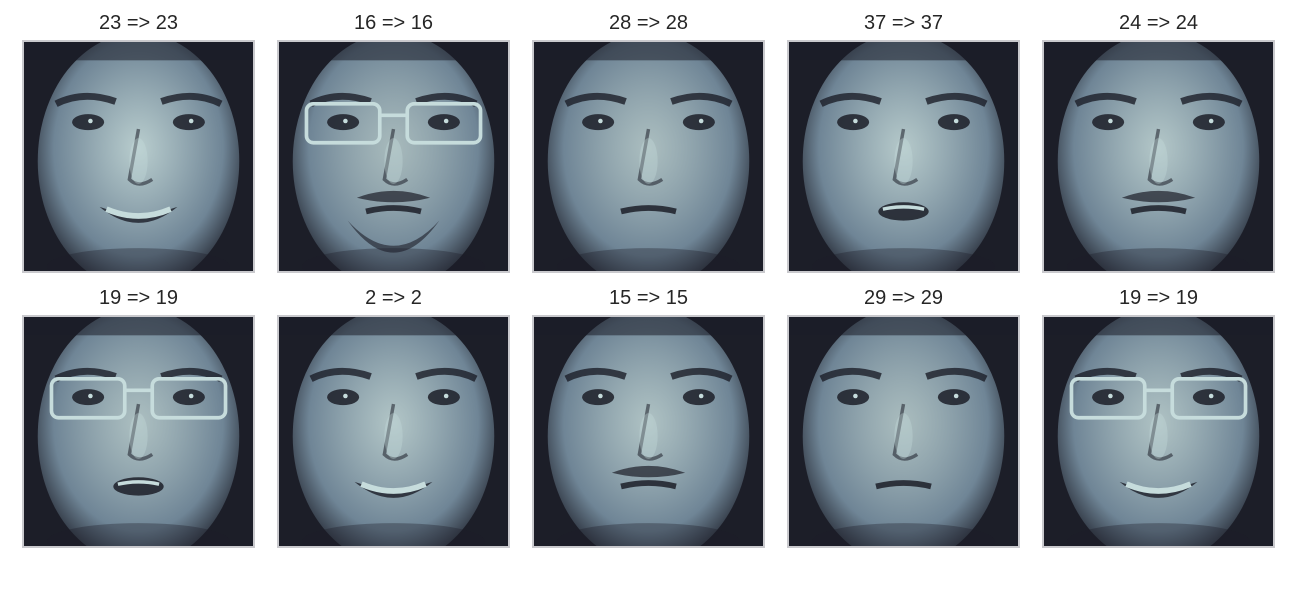  I want to click on face-panel: 29 => 29, so click(903, 414).